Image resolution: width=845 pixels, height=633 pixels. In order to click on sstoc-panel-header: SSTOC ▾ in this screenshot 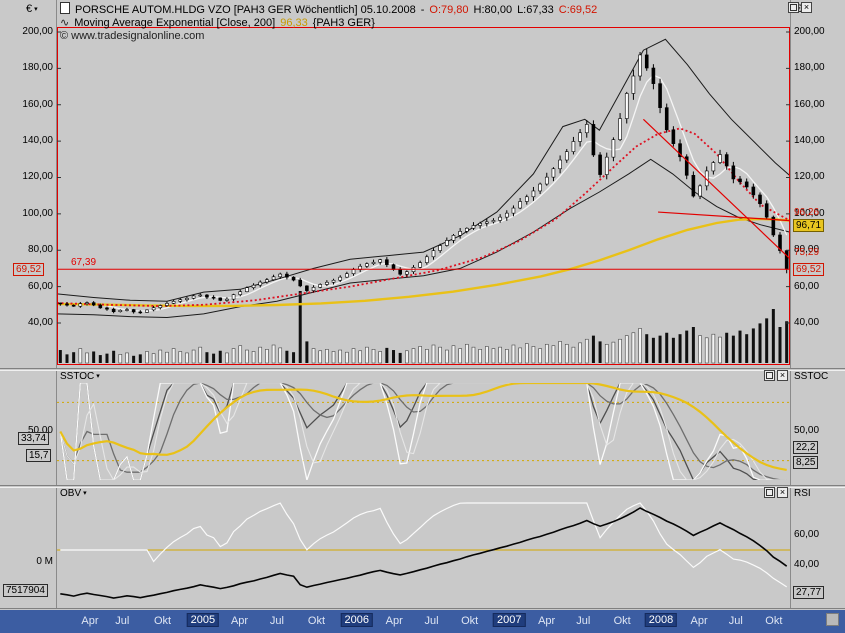, I will do `click(80, 376)`.